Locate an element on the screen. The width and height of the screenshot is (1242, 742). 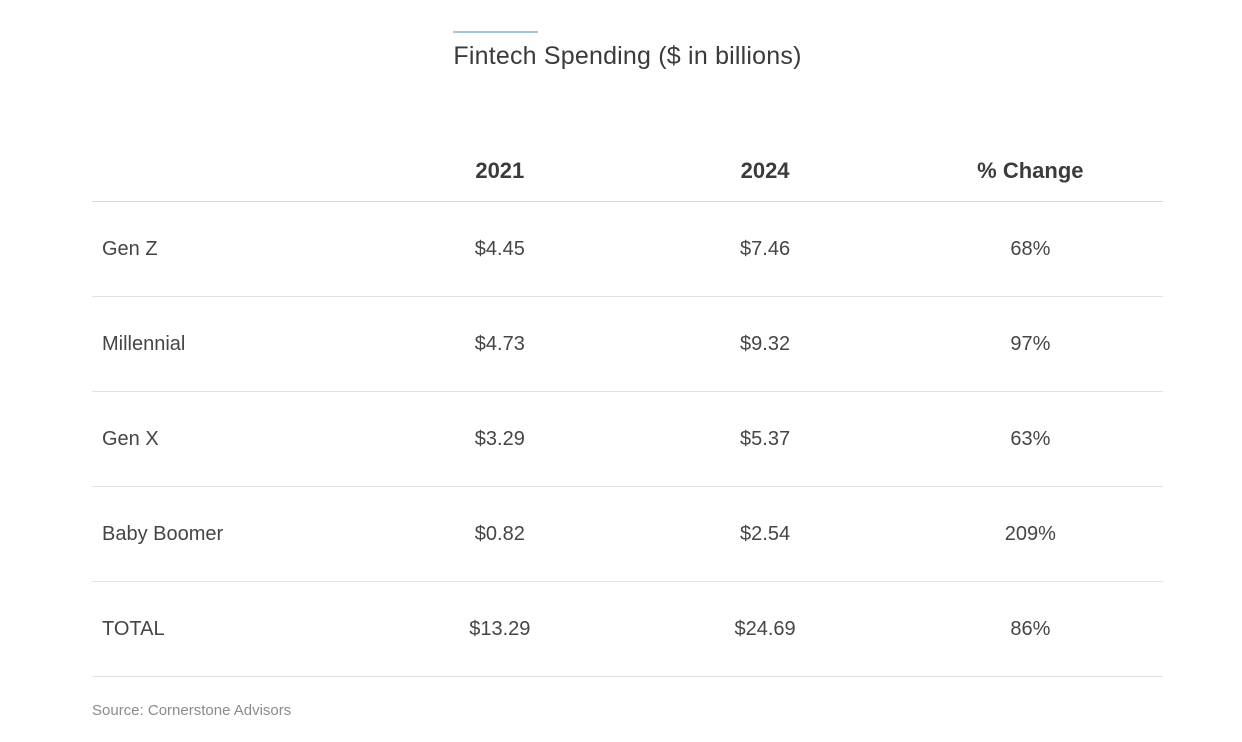
table-row: Baby Boomer $0.82 $2.54 209% is located at coordinates (627, 534).